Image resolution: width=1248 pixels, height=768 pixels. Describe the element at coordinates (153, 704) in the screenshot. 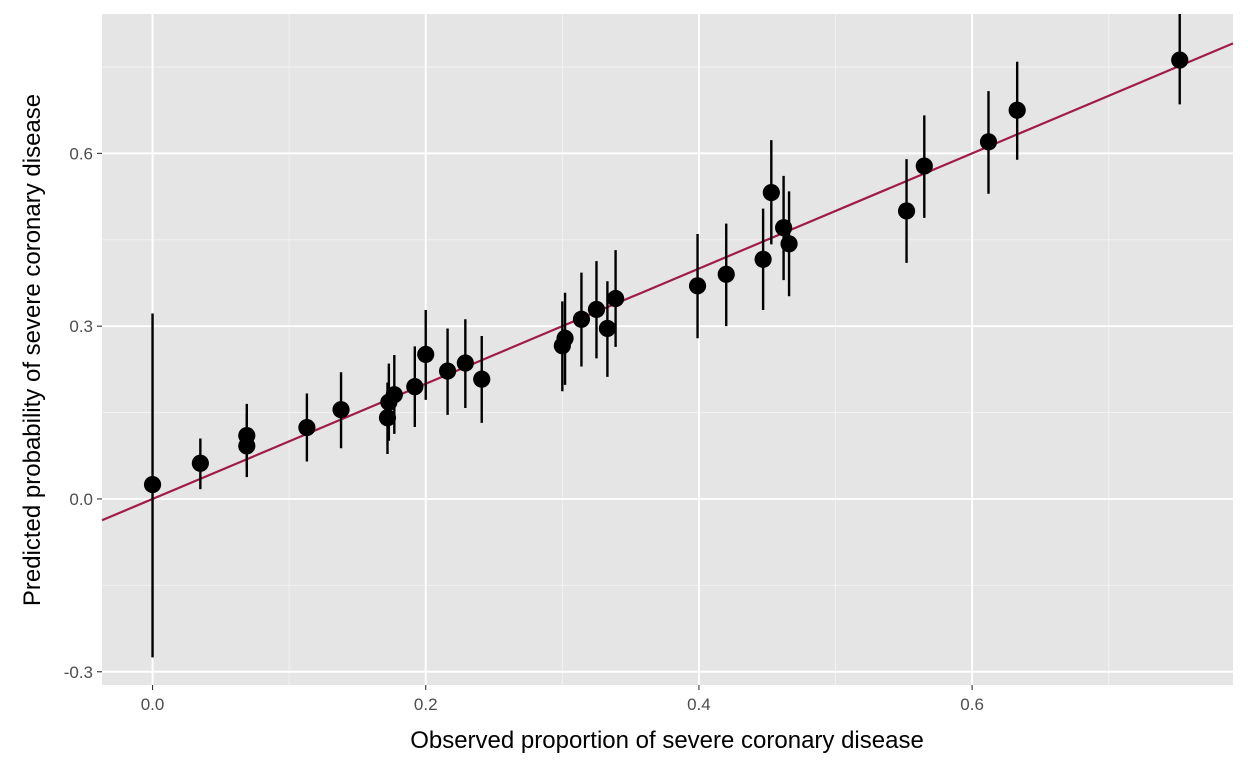

I see `x-tick-label: 0.0` at that location.